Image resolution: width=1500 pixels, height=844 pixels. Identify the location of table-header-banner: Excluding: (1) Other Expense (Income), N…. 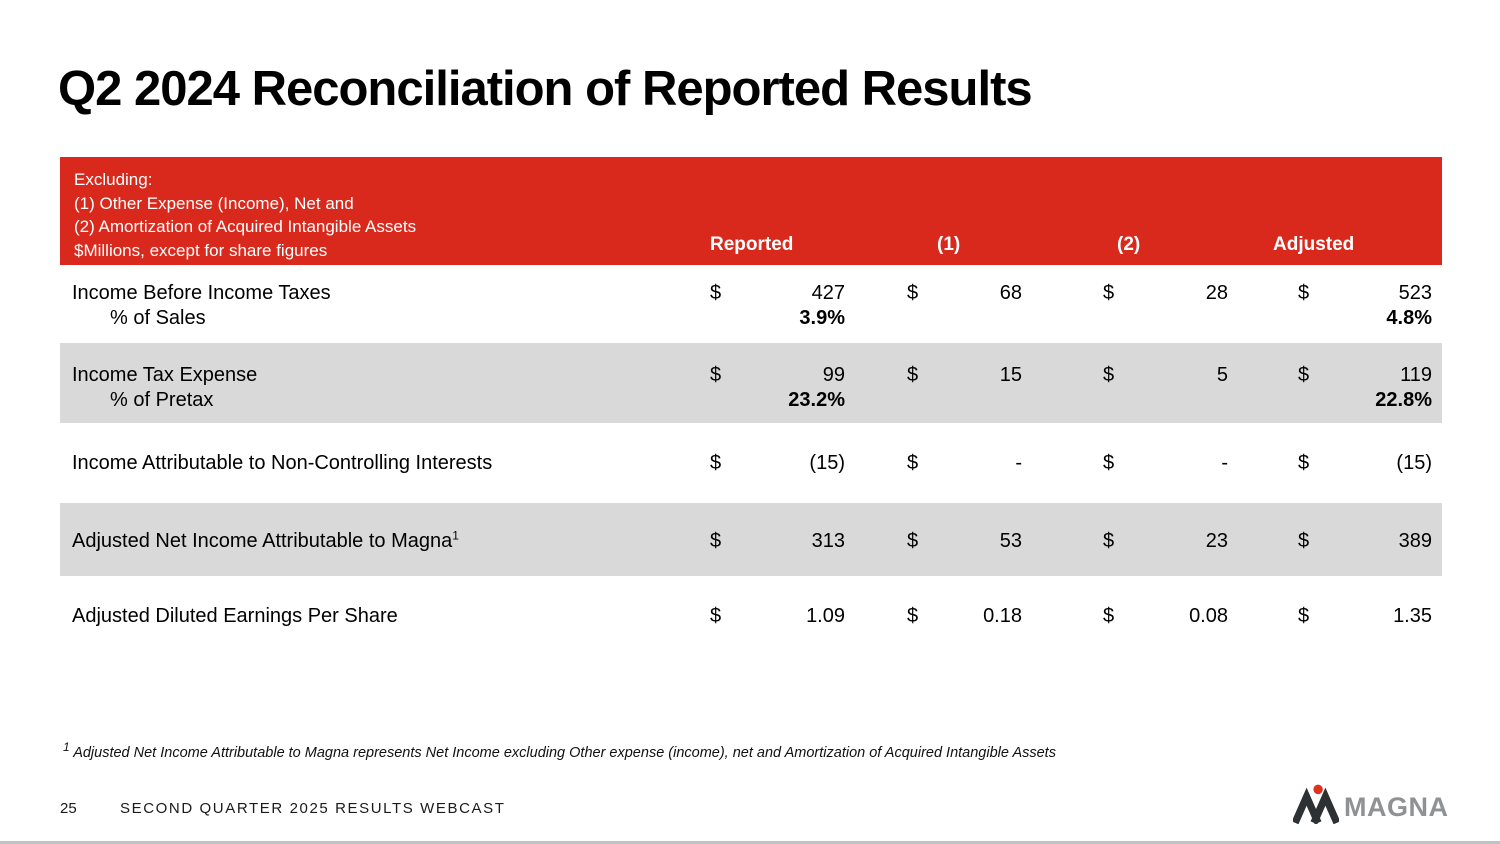
(751, 211).